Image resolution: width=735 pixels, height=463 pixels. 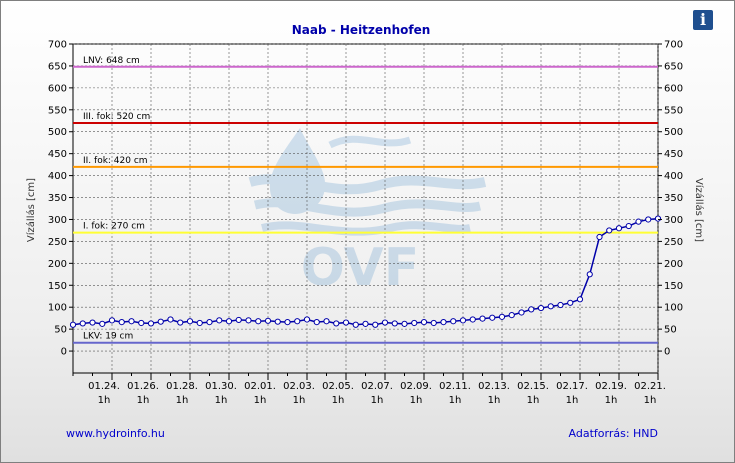 I want to click on x-tick-label-date: 02.15., so click(x=533, y=386).